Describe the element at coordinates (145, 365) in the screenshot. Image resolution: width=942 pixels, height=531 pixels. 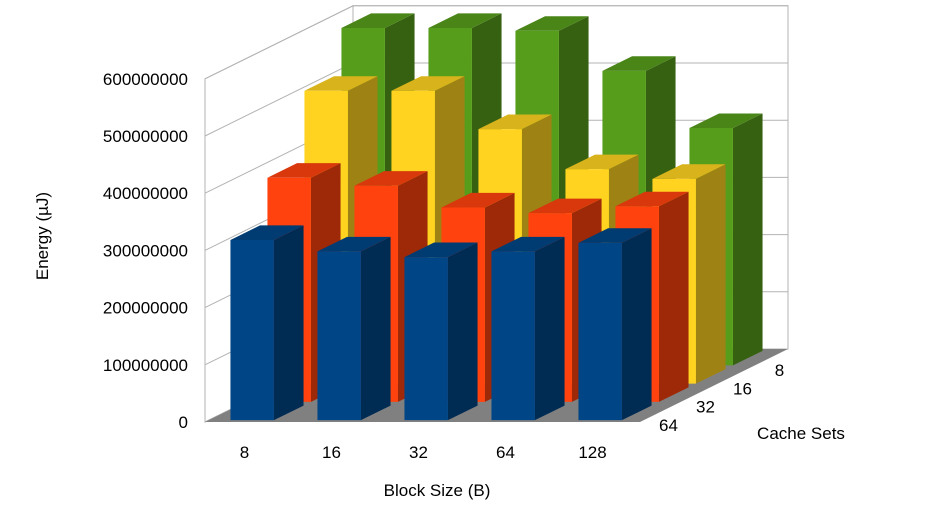
I see `y-tick-label: 100000000` at that location.